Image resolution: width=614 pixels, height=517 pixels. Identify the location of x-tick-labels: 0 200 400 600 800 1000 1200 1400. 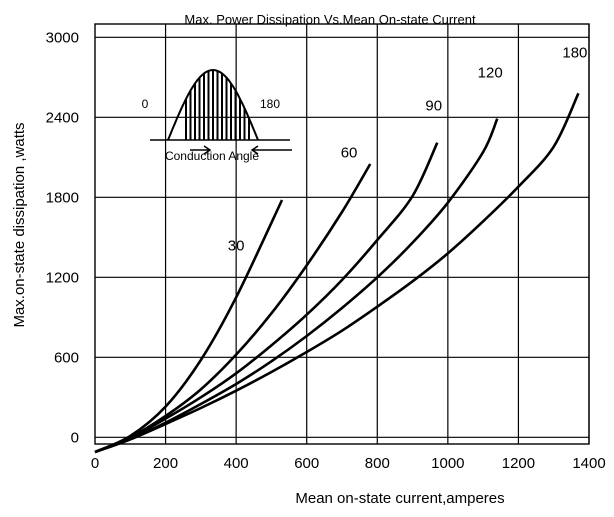
(348, 463).